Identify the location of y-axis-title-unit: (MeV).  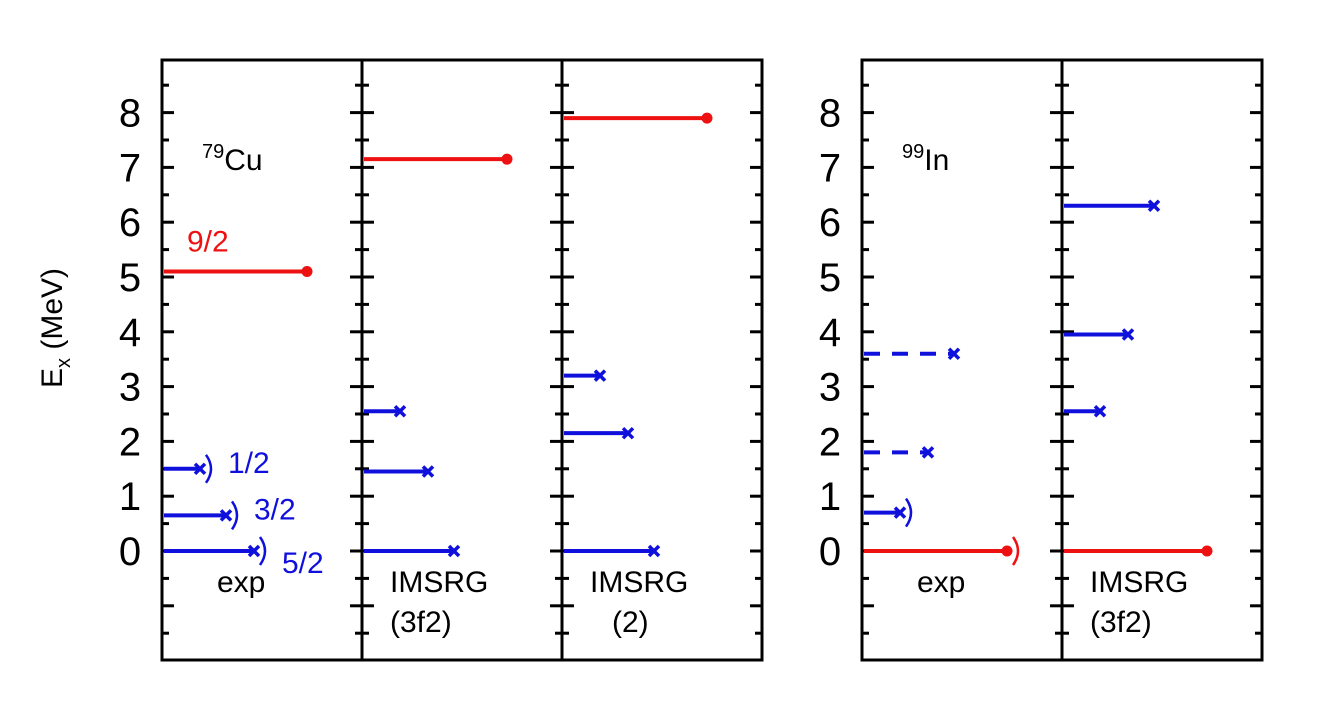
(52, 313).